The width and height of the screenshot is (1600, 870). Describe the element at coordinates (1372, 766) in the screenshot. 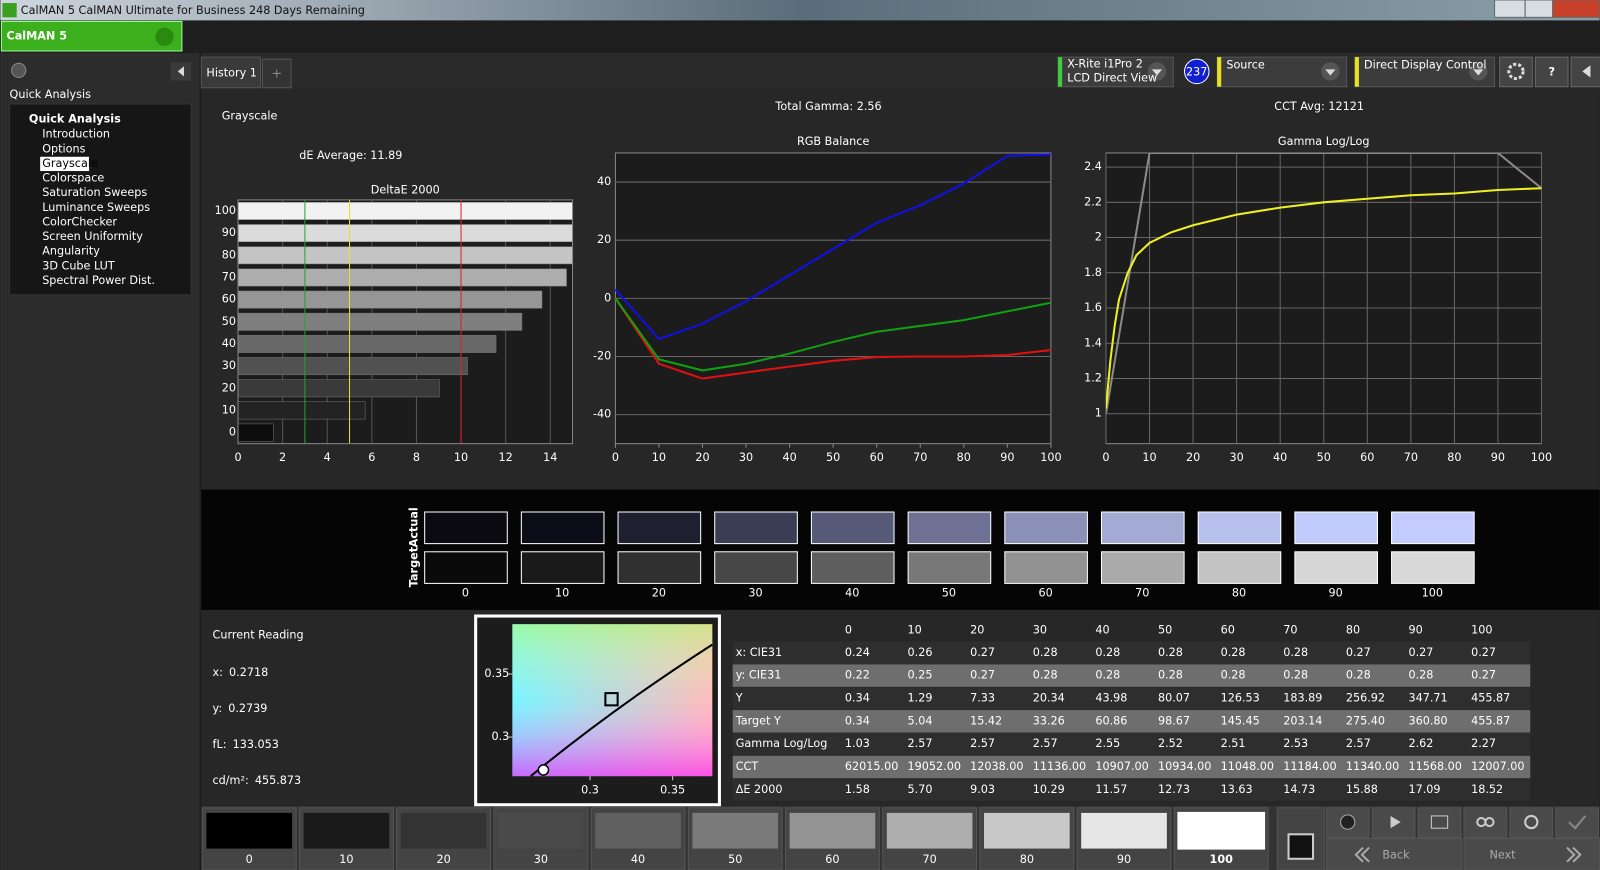

I see `table-cell: 11340.00` at that location.